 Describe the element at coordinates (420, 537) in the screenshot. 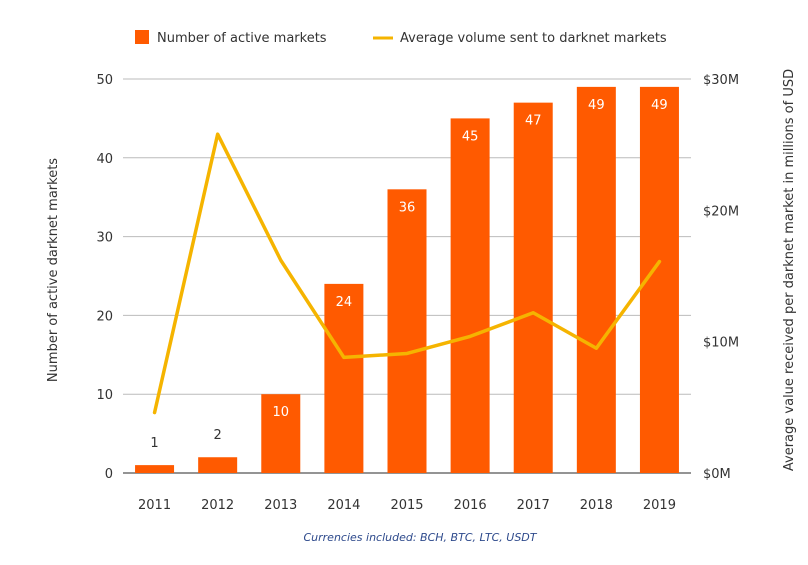

I see `footnote: Currencies included: BCH, BTC, LTC, USDT` at that location.